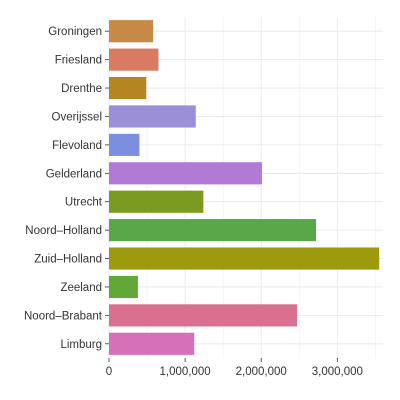 The image size is (400, 400). I want to click on bar-zeeland, so click(123, 287).